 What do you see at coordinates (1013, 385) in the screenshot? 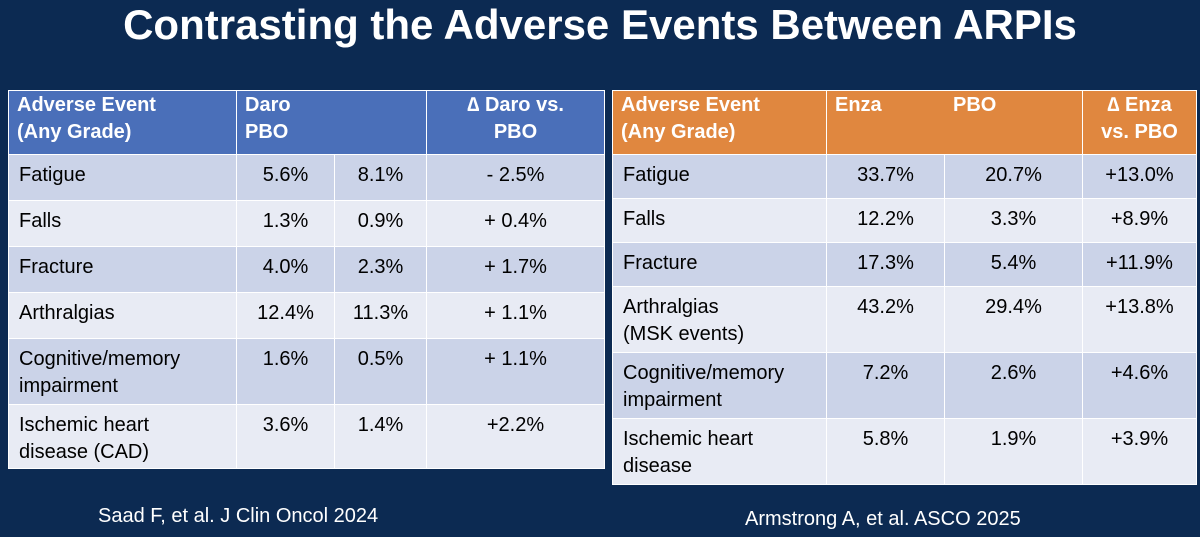
I see `pbo-cell: 2.6%` at bounding box center [1013, 385].